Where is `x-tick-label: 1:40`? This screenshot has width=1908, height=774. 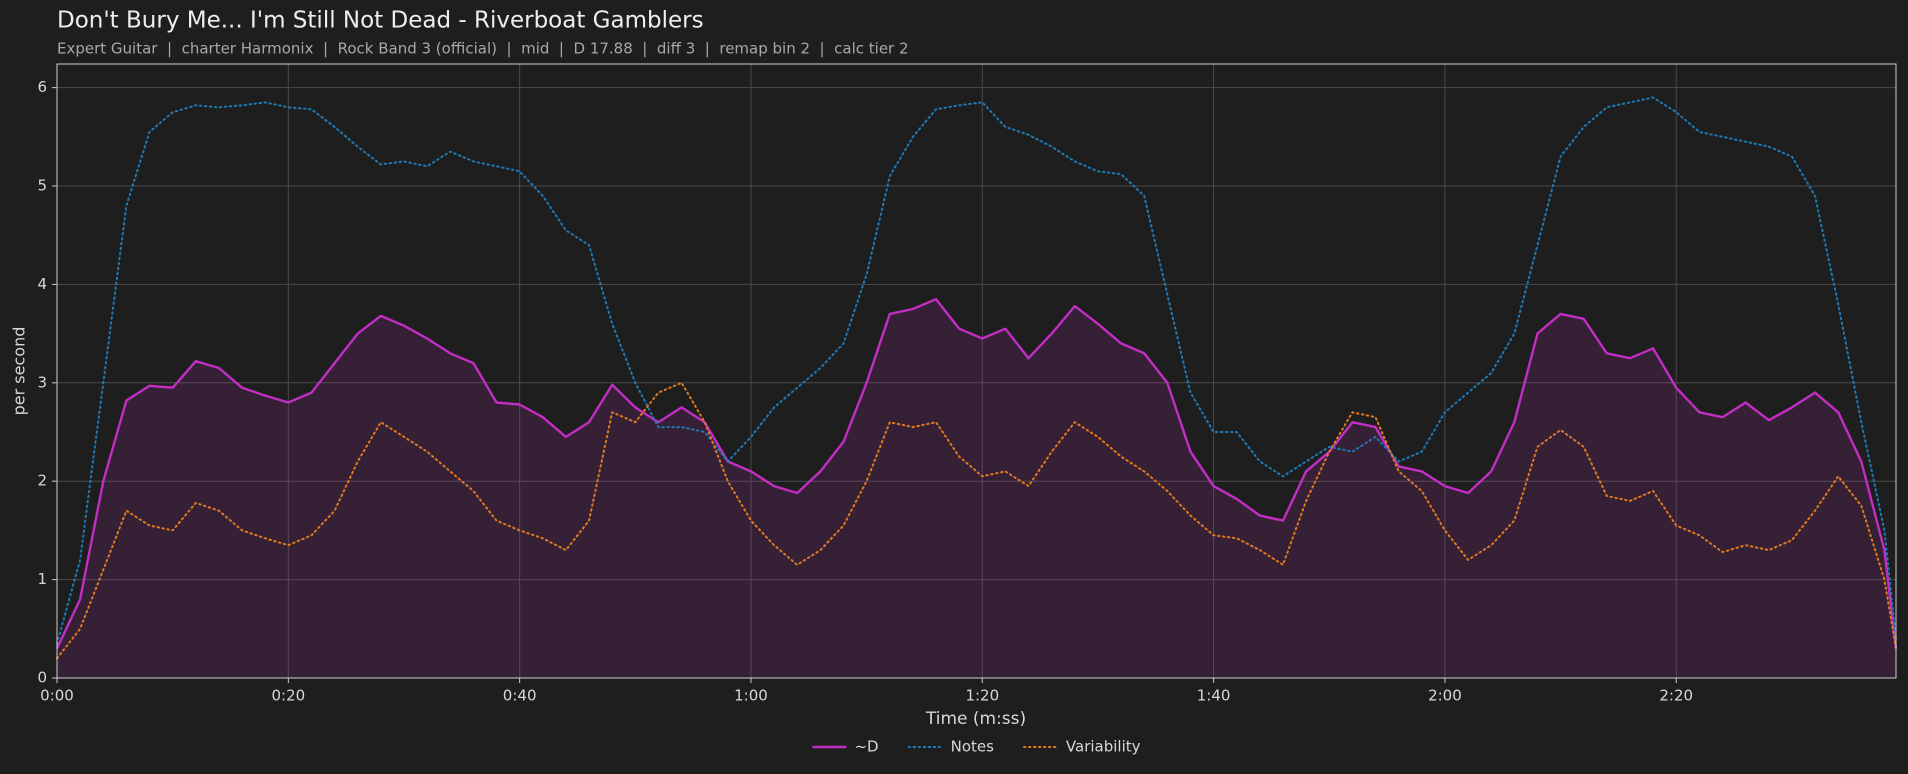
x-tick-label: 1:40 is located at coordinates (1214, 696).